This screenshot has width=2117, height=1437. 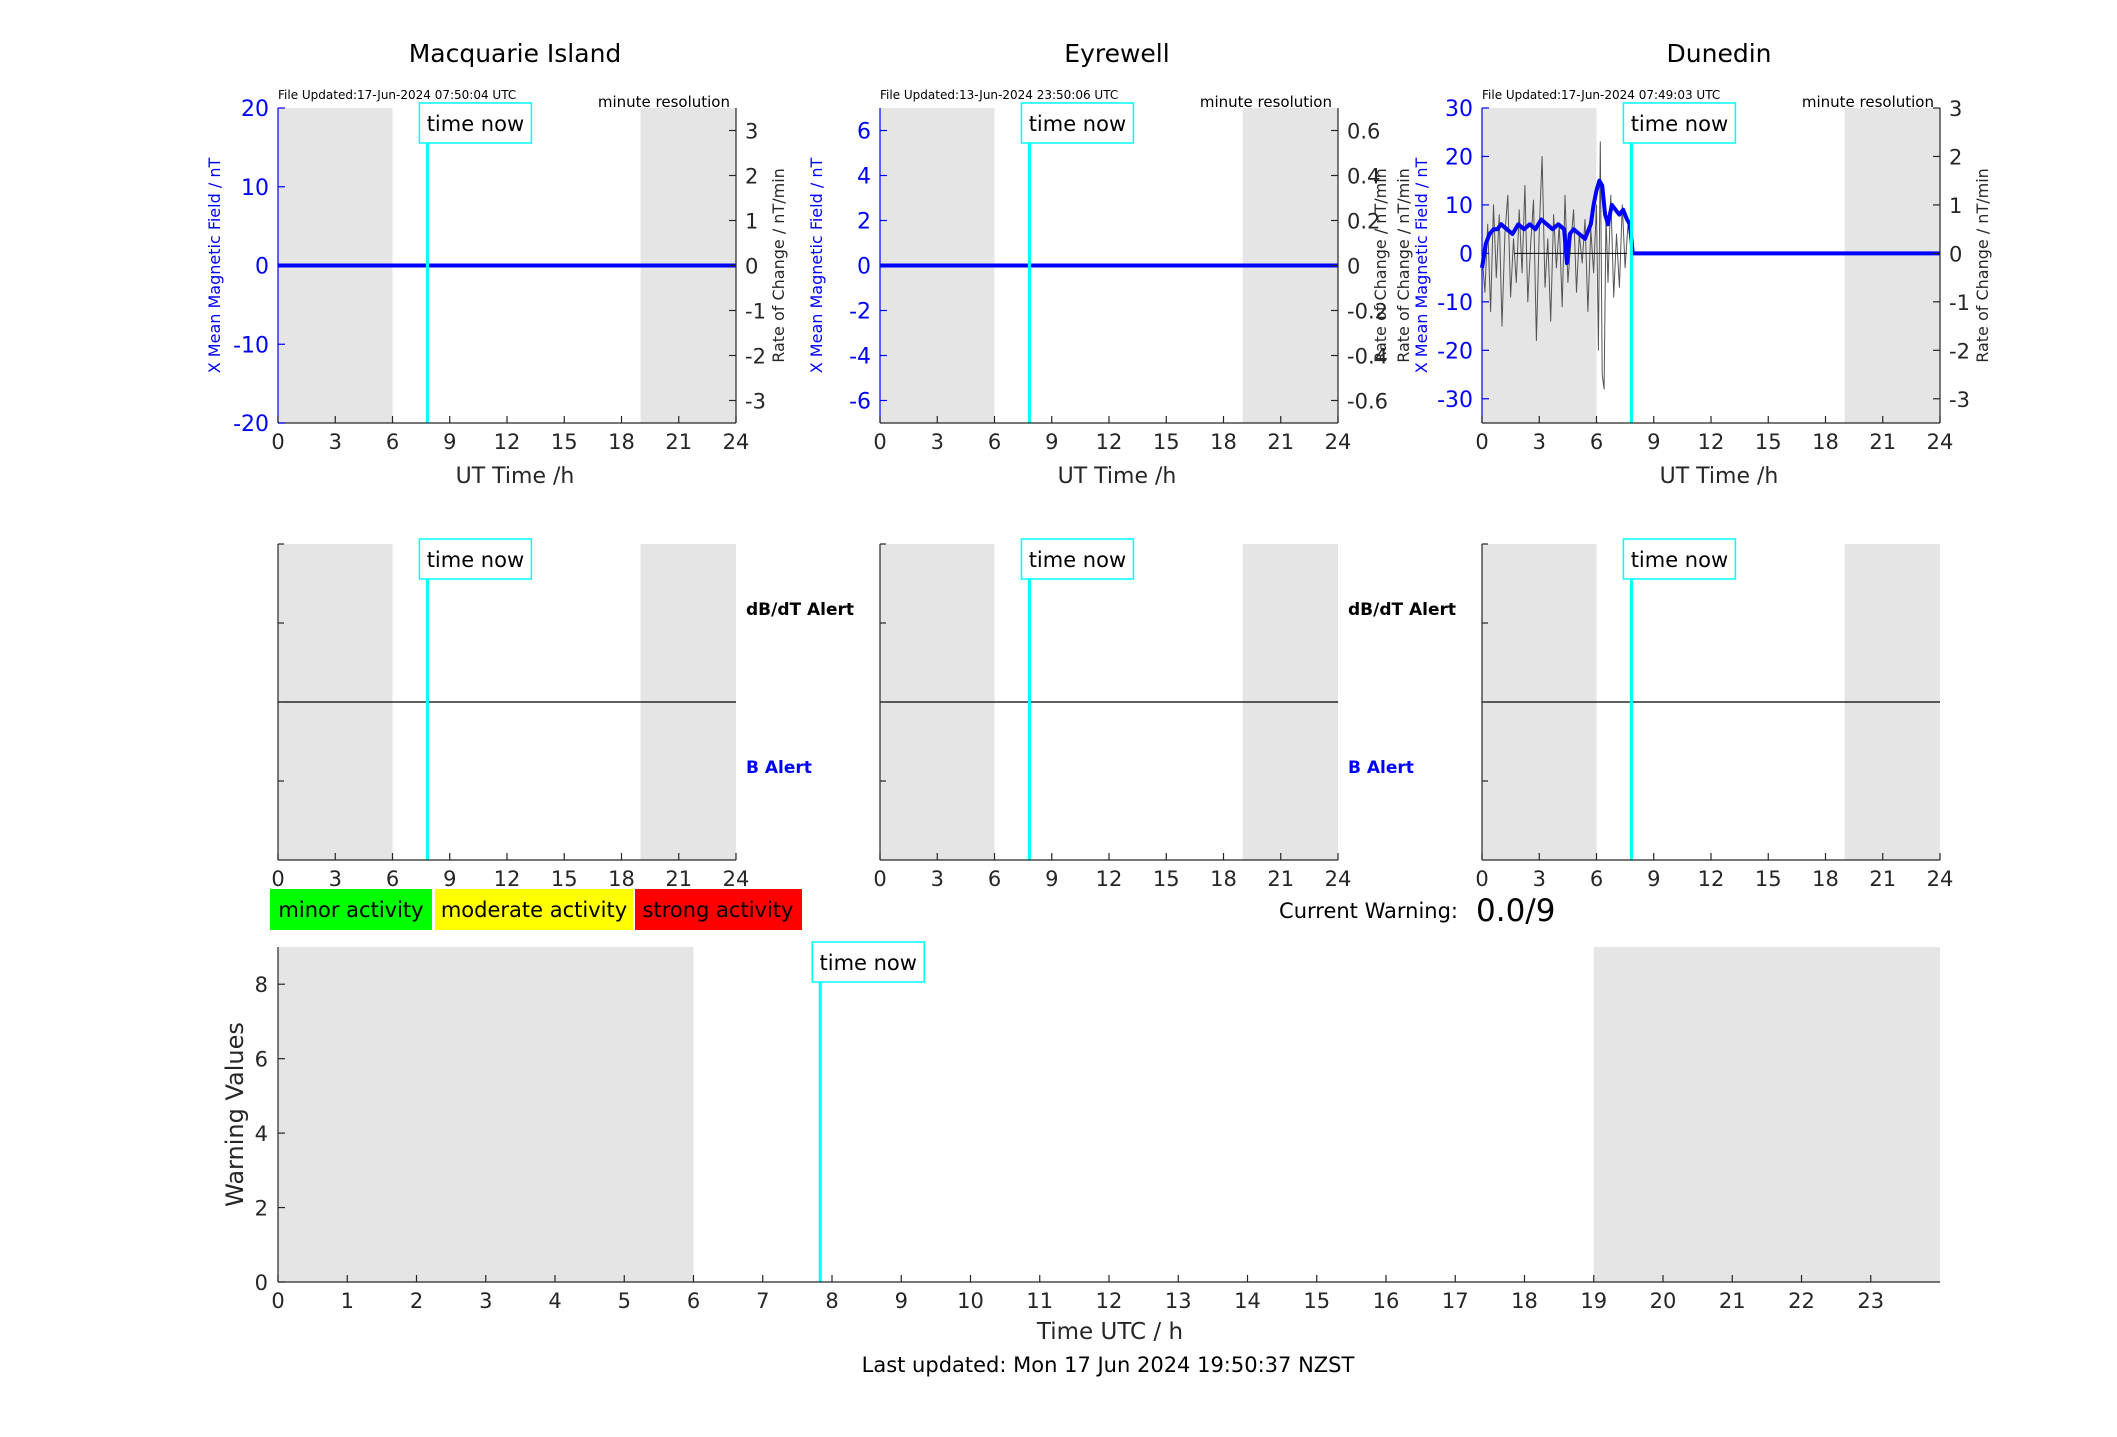 What do you see at coordinates (864, 267) in the screenshot?
I see `y-left-tick-label: 0` at bounding box center [864, 267].